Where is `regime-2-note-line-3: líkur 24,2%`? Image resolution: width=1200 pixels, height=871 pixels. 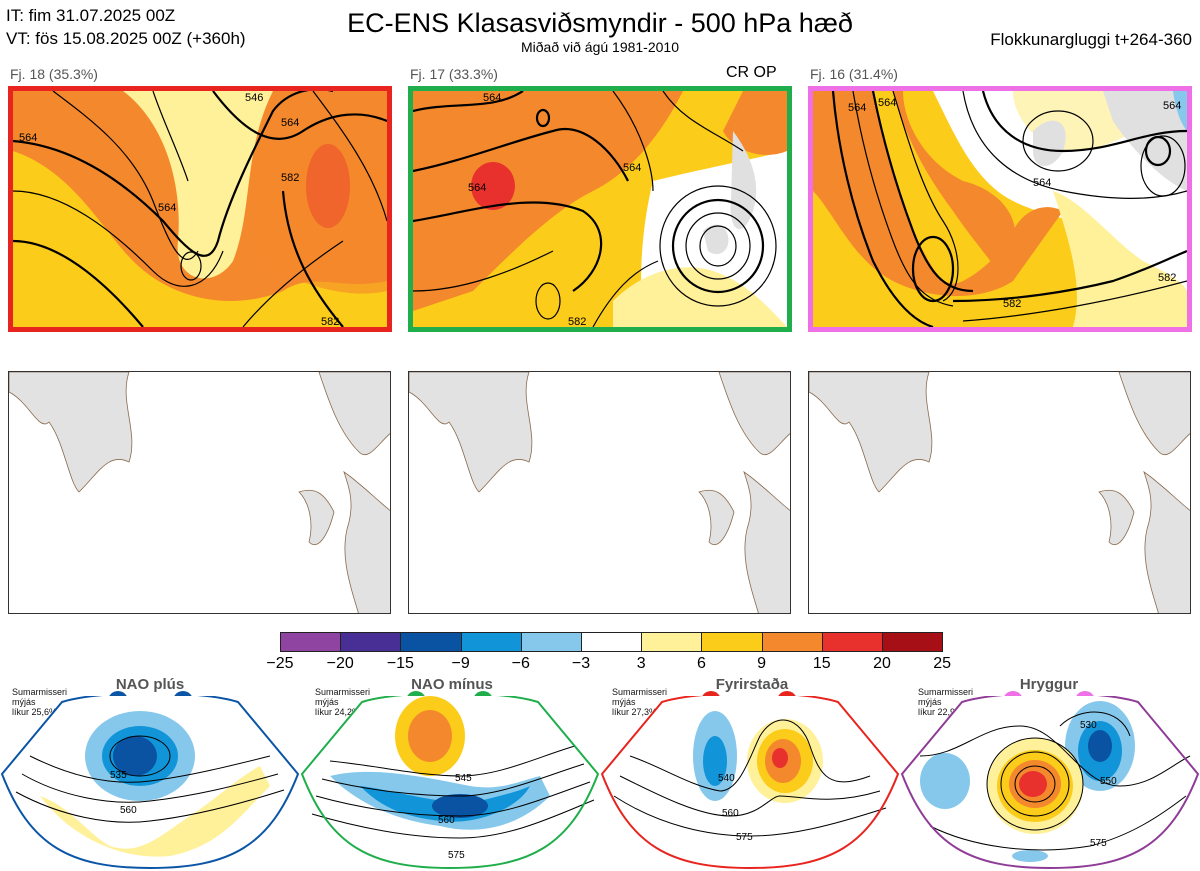 regime-2-note-line-3: líkur 24,2% is located at coordinates (338, 712).